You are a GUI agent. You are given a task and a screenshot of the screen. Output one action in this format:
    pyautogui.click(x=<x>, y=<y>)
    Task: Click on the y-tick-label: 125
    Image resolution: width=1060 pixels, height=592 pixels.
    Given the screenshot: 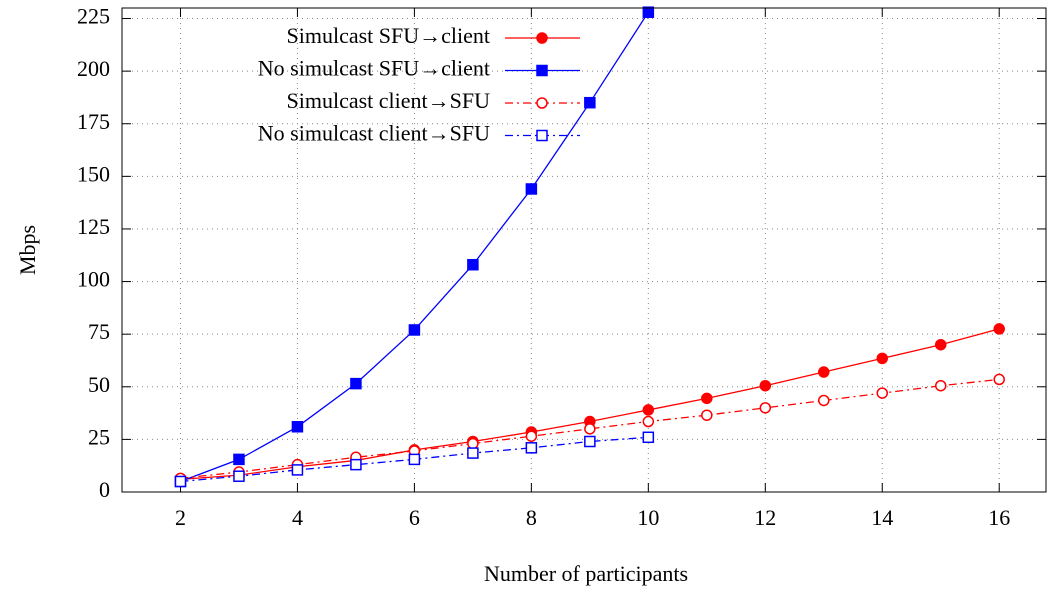 What is the action you would take?
    pyautogui.click(x=93, y=226)
    